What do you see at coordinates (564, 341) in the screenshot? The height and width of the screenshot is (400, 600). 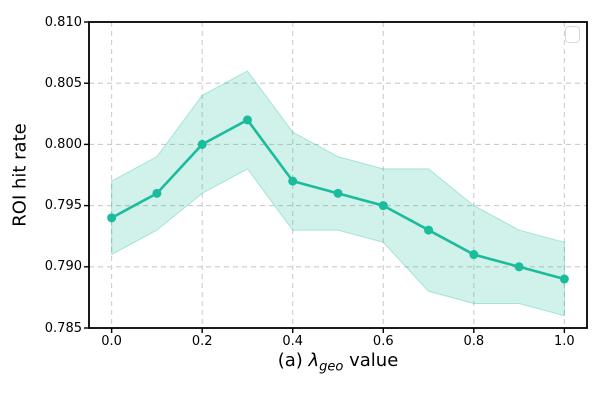 I see `x-tick-label: 1.0` at bounding box center [564, 341].